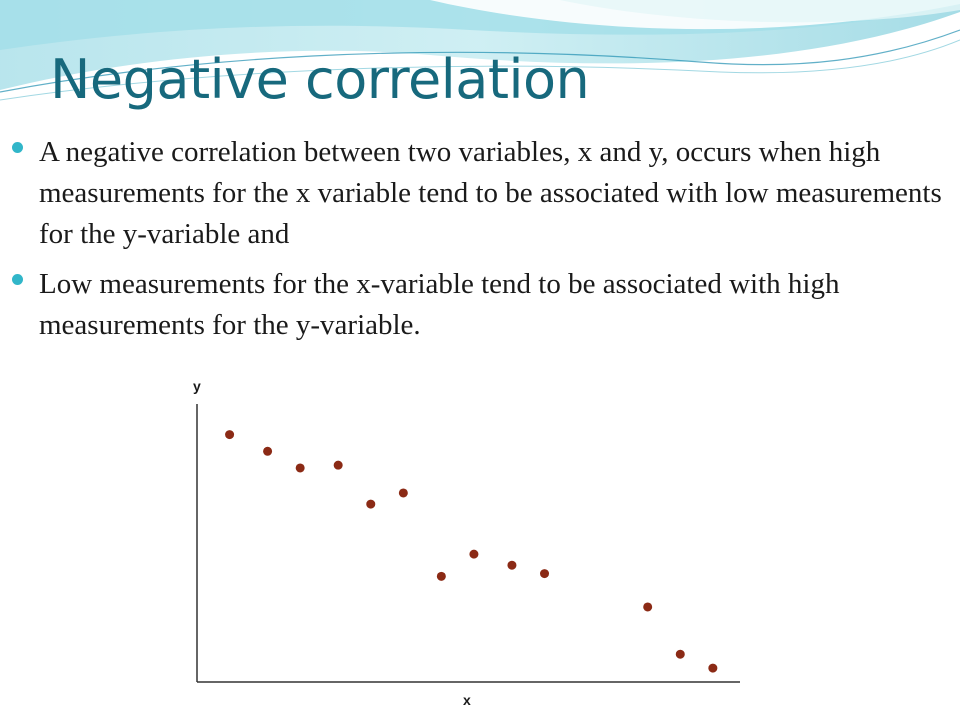  I want to click on slide-title: Negative correlation, so click(320, 79).